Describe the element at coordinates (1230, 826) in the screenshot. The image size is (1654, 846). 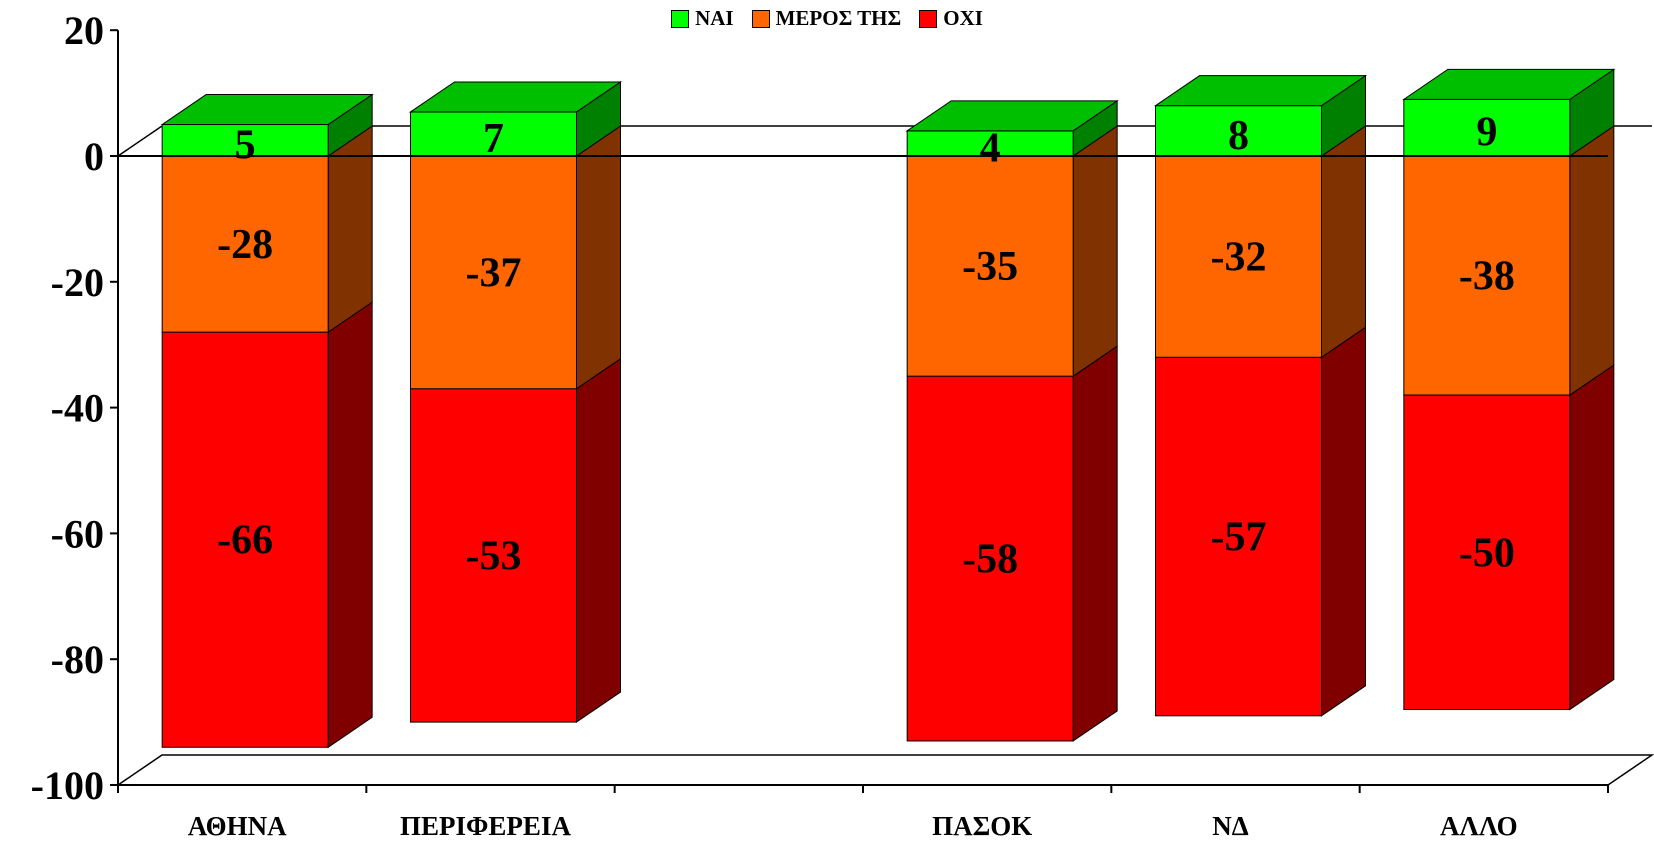
I see `x-category-label: ΝΔ` at that location.